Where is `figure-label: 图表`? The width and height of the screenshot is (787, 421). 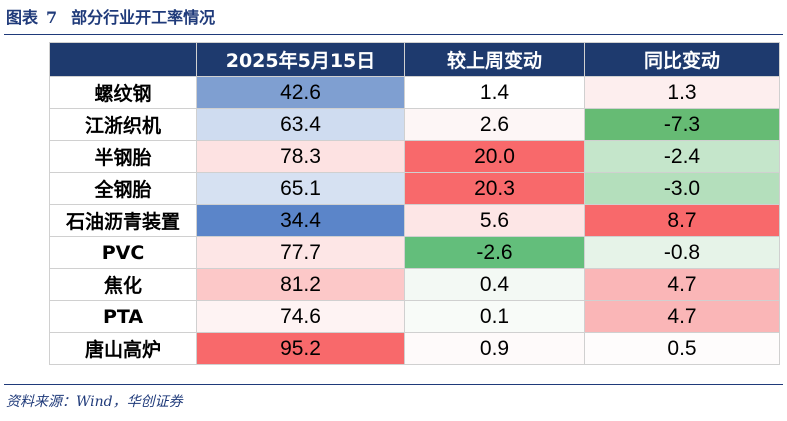
figure-label: 图表 is located at coordinates (22, 17).